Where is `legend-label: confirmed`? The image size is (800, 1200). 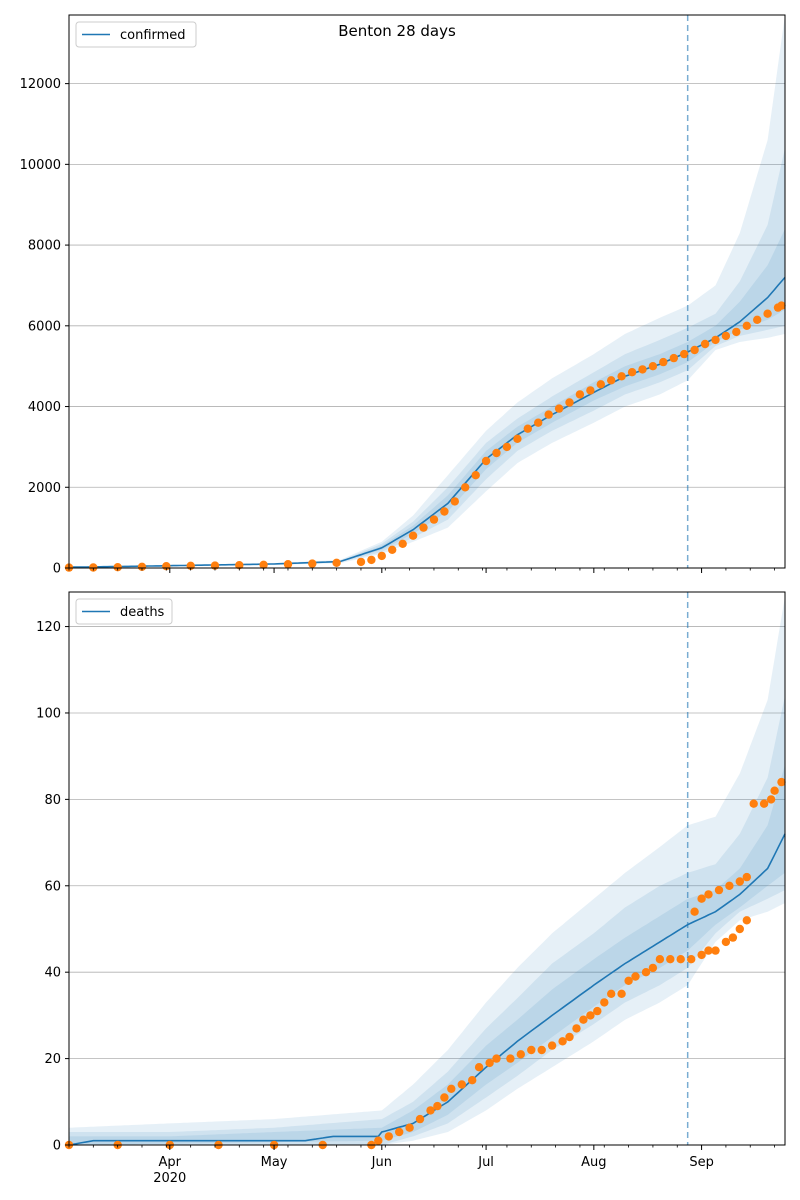
legend-label: confirmed is located at coordinates (153, 35).